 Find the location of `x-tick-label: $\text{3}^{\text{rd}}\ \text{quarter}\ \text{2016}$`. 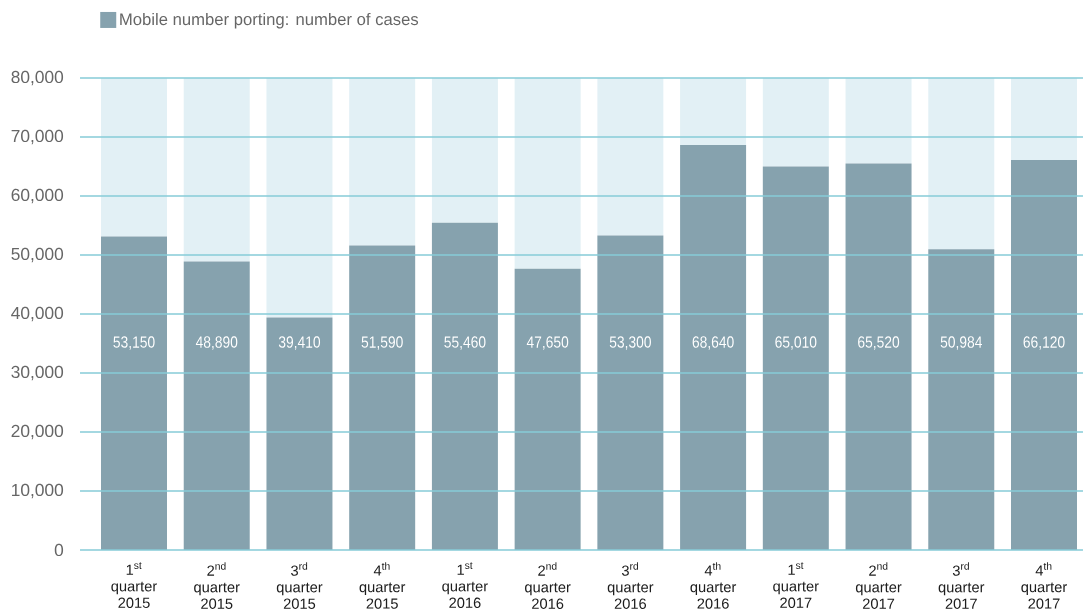

x-tick-label: $\text{3}^{\text{rd}}\ \text{quarter}\ \text{2016}$ is located at coordinates (630, 585).